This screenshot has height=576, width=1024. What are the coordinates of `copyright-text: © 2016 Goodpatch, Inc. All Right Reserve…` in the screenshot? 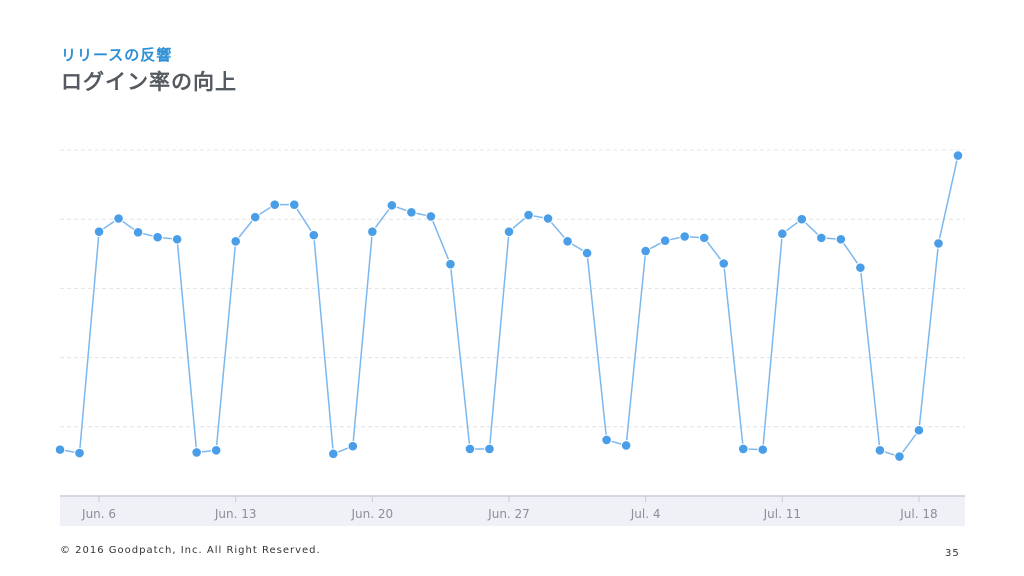 It's located at (190, 550).